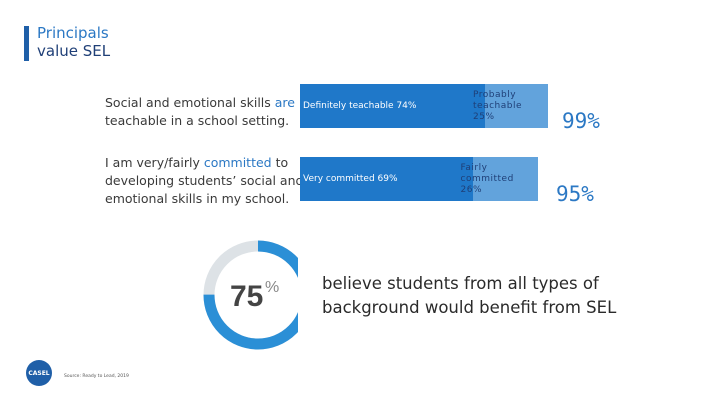 This screenshot has height=405, width=720. Describe the element at coordinates (497, 105) in the screenshot. I see `bar-segment-label: Probably teachable 25%` at that location.